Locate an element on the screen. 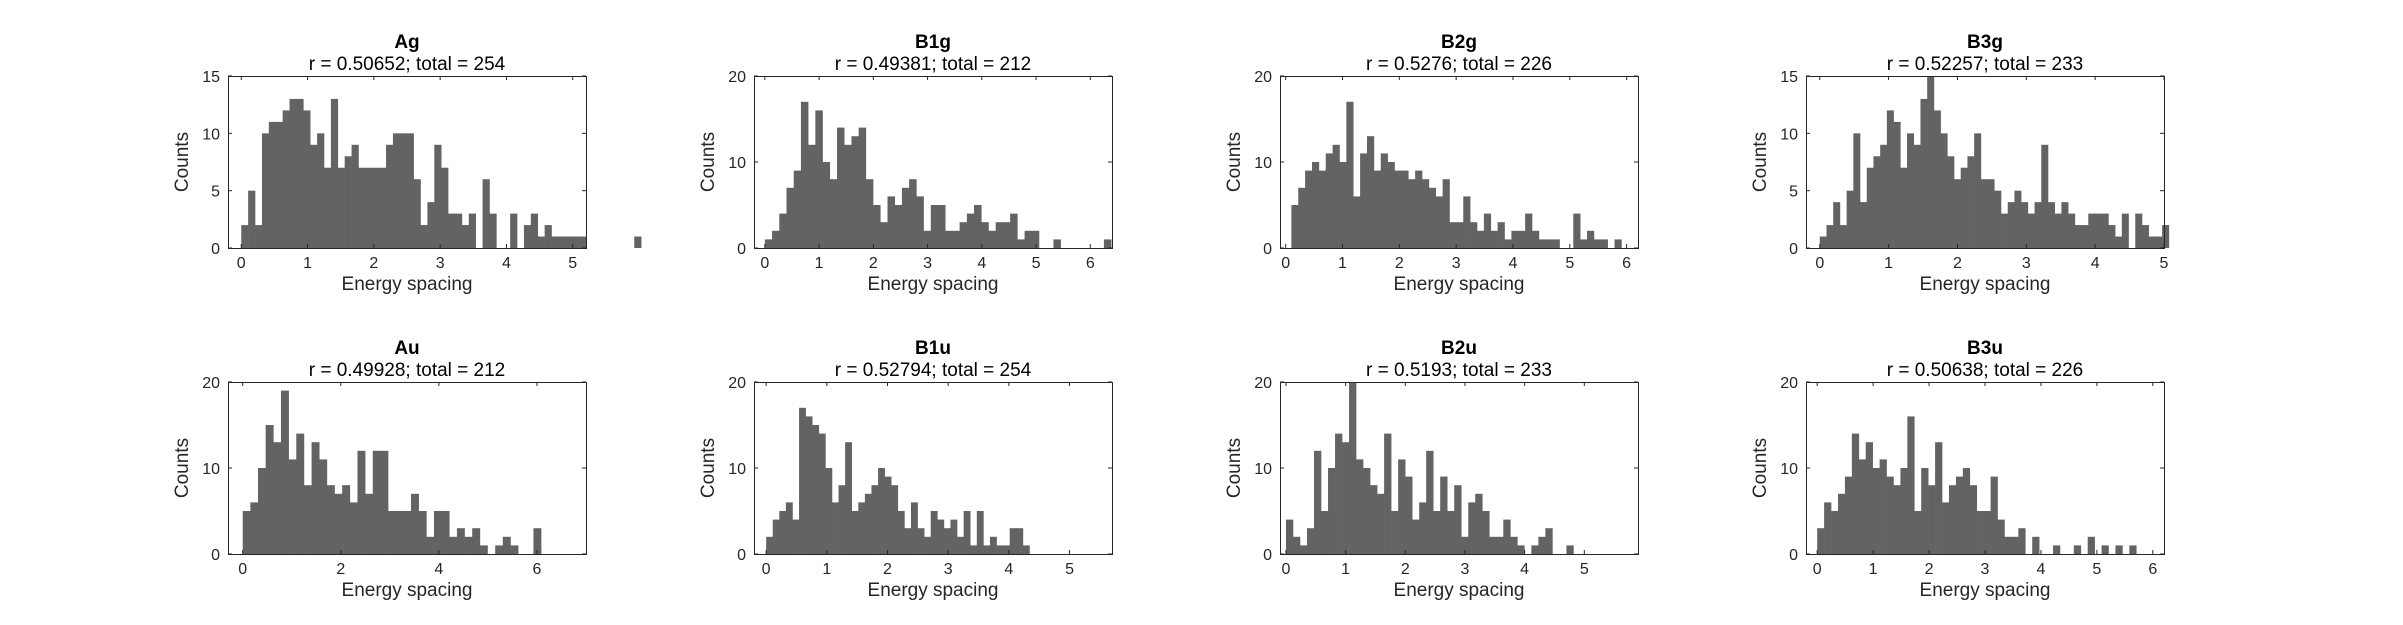 The width and height of the screenshot is (2403, 625). x-tick-label: 5 is located at coordinates (1069, 569).